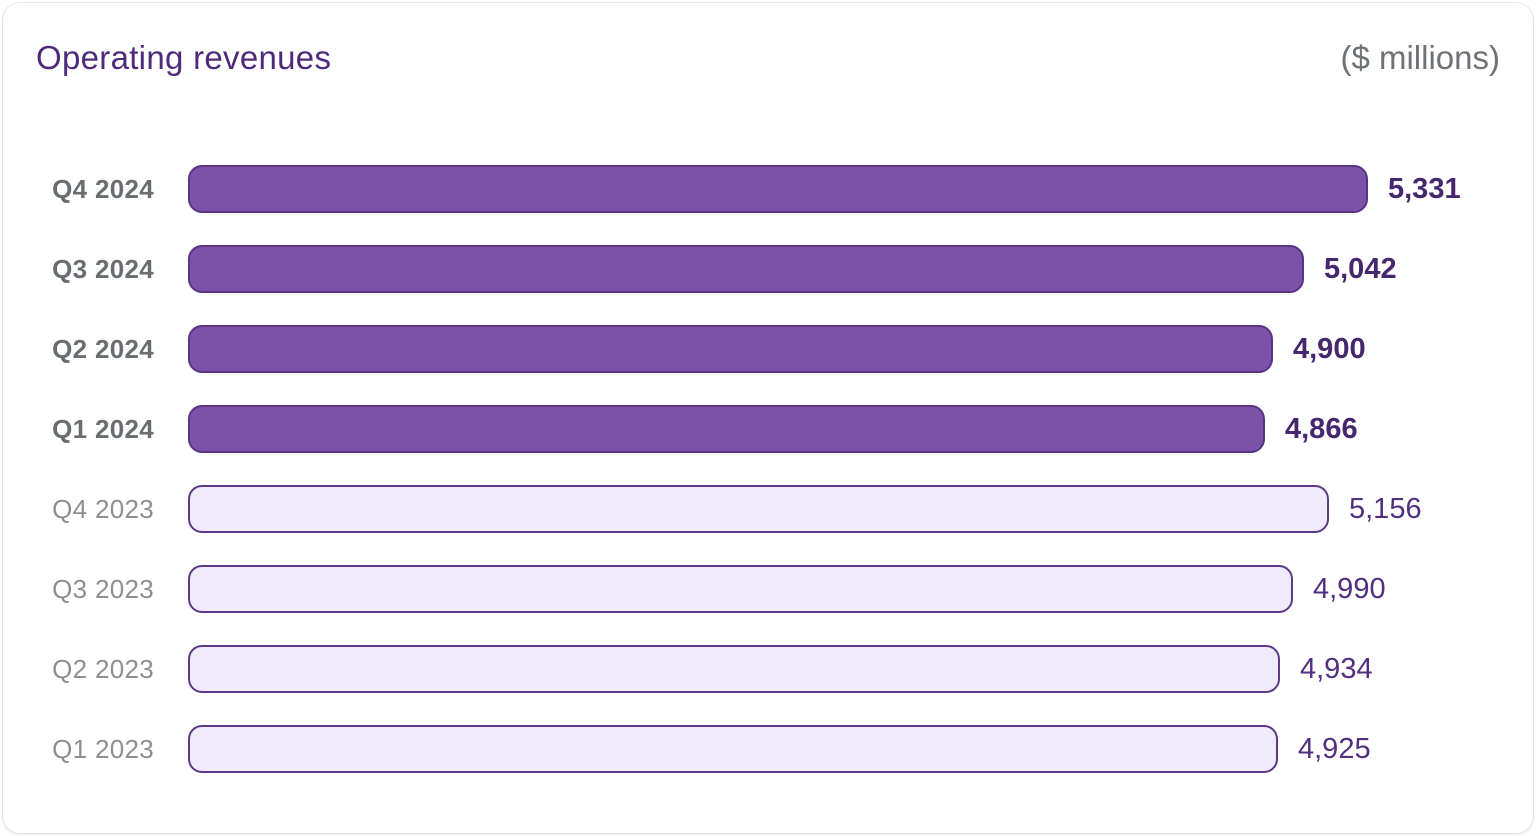 This screenshot has width=1536, height=836. I want to click on bar-row: Q4 2024 5,331, so click(768, 189).